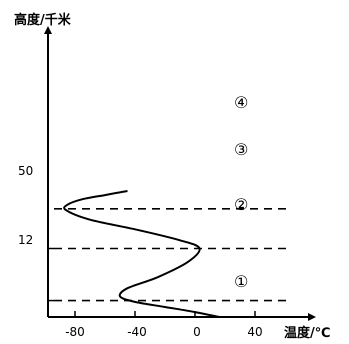 Image resolution: width=349 pixels, height=344 pixels. Describe the element at coordinates (152, 282) in the screenshot. I see `tick-marks` at that location.